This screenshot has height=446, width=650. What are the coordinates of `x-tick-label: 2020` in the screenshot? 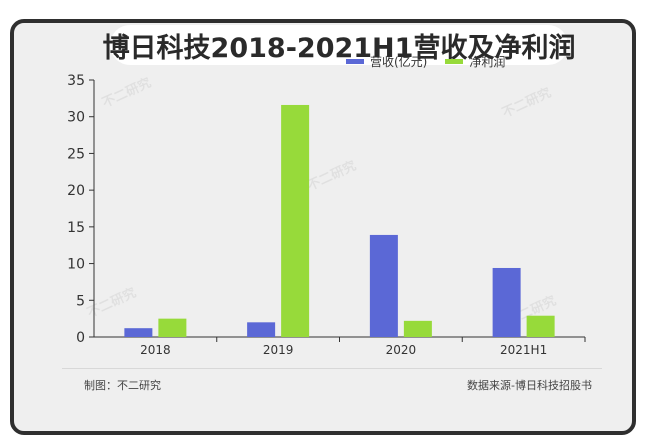 It's located at (401, 350).